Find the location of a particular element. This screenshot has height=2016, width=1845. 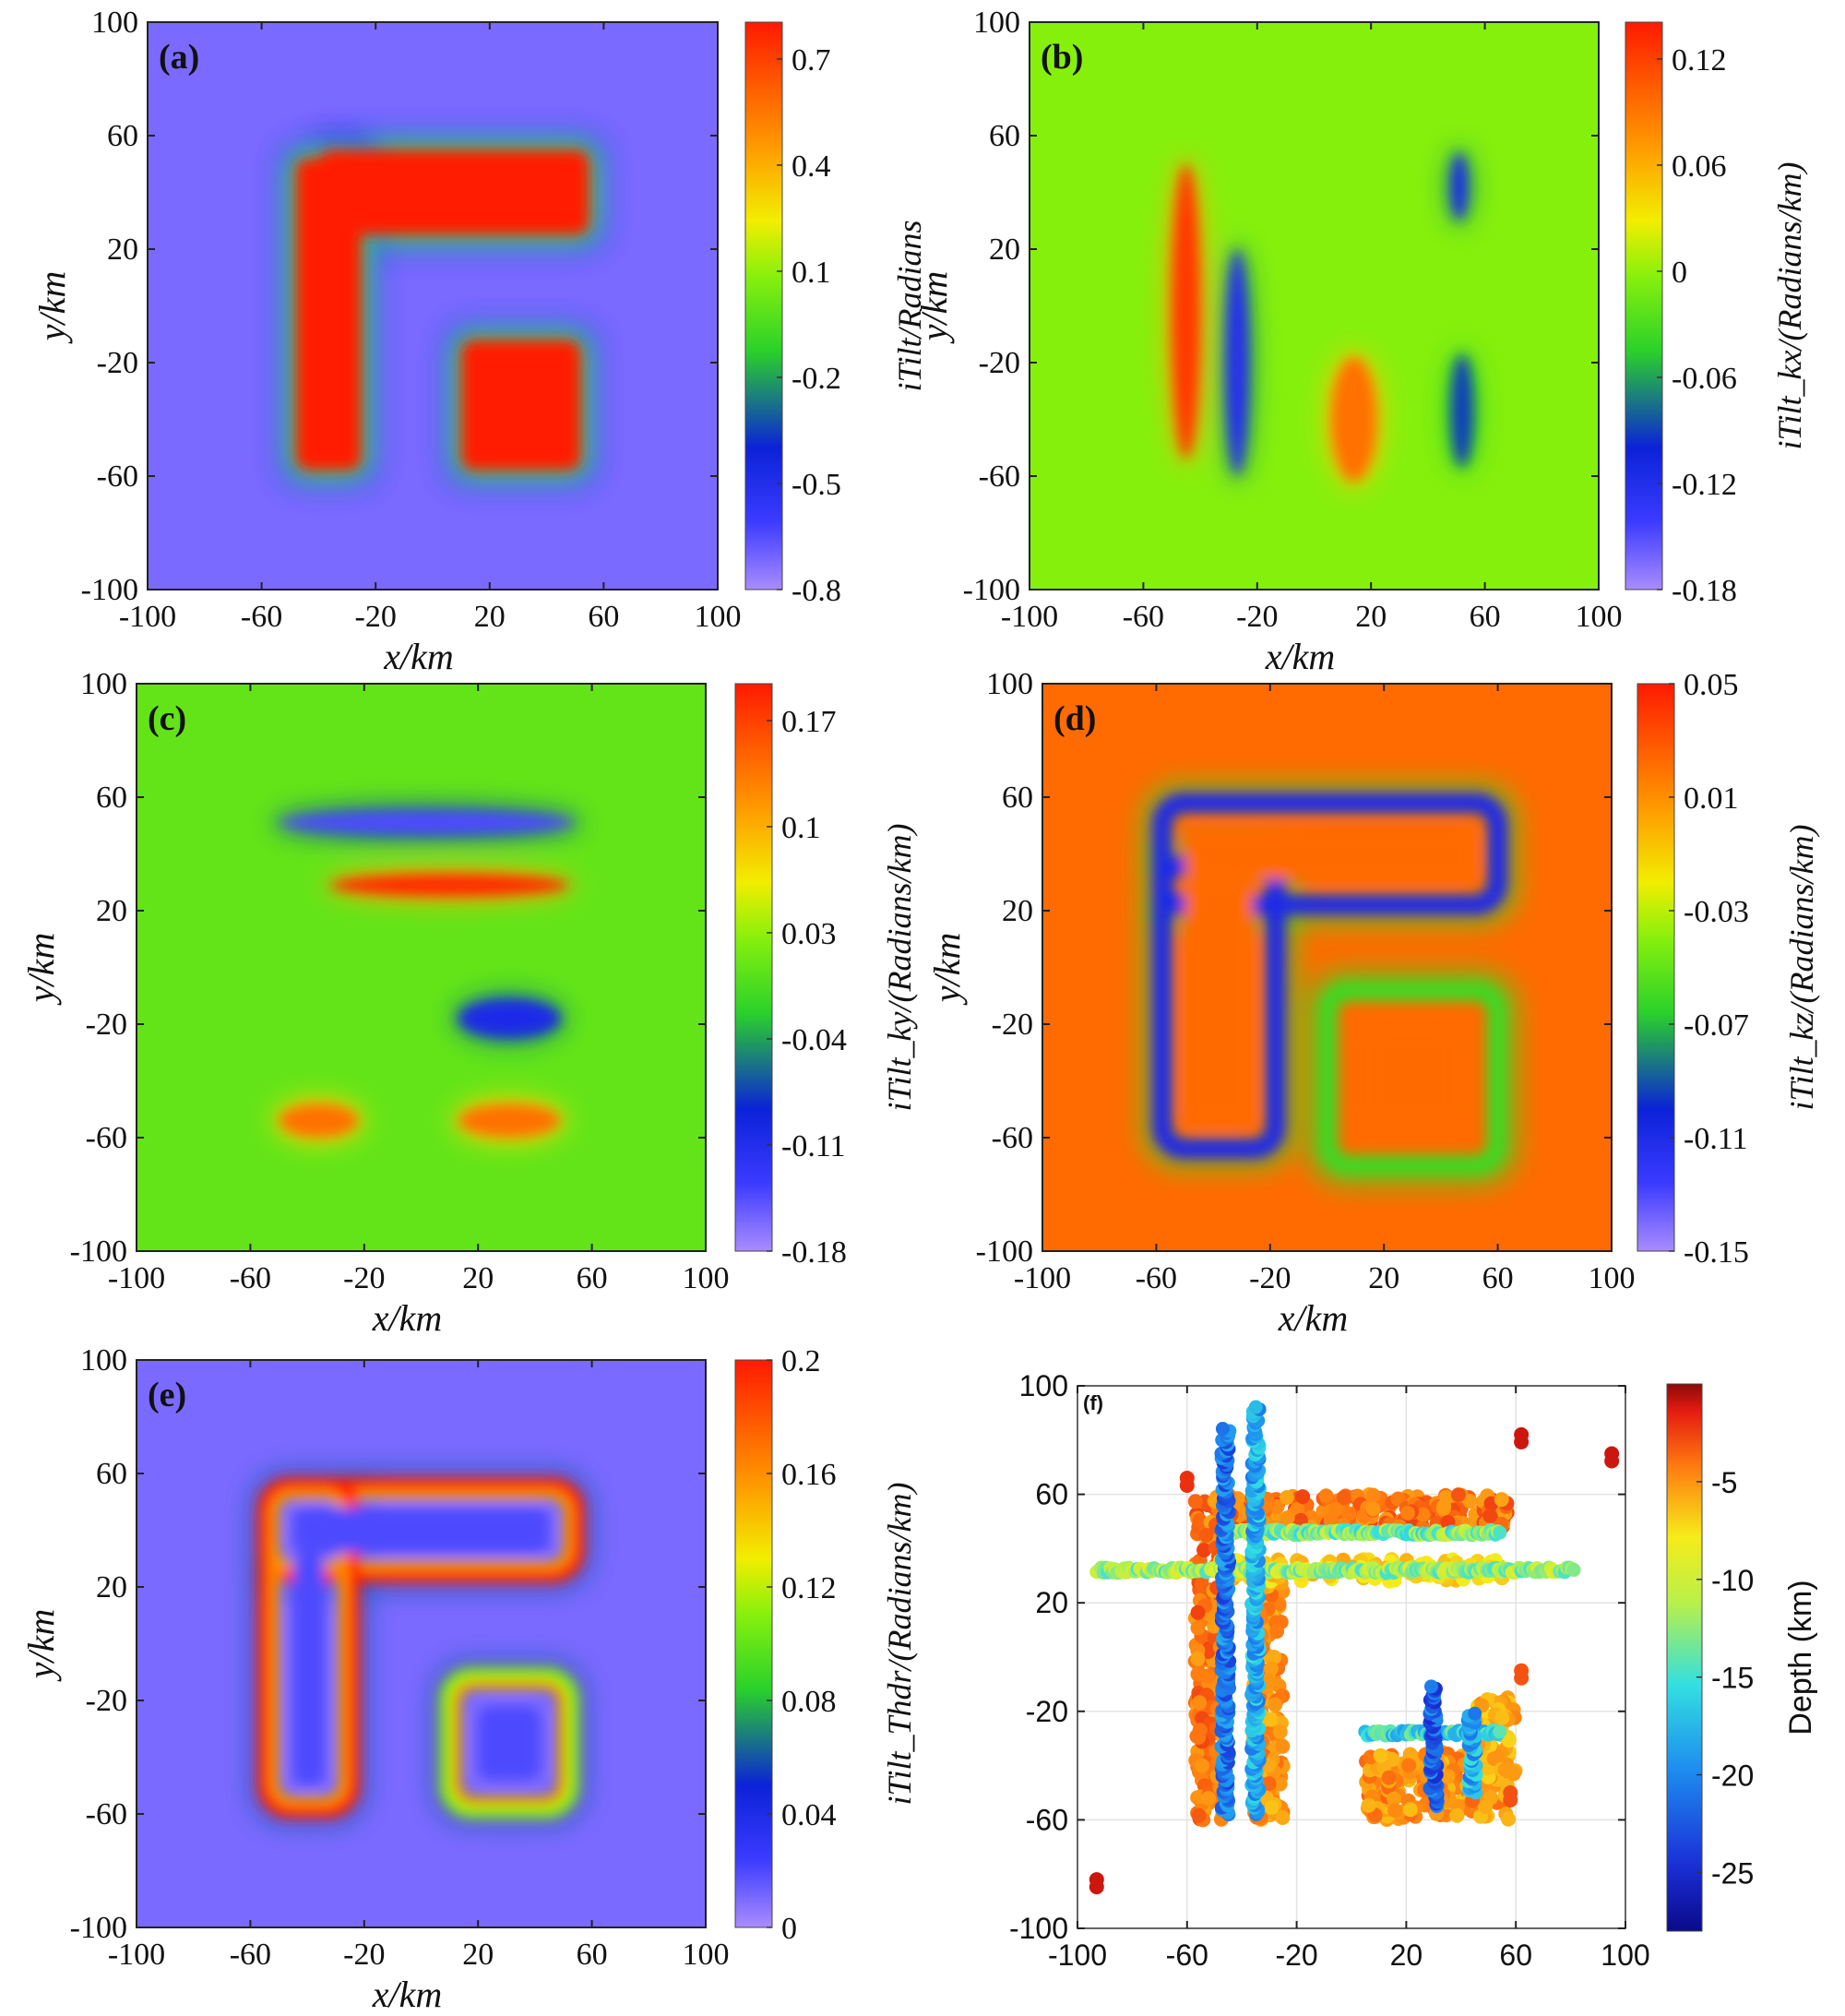

x-axis-label: x/km is located at coordinates (407, 1318).